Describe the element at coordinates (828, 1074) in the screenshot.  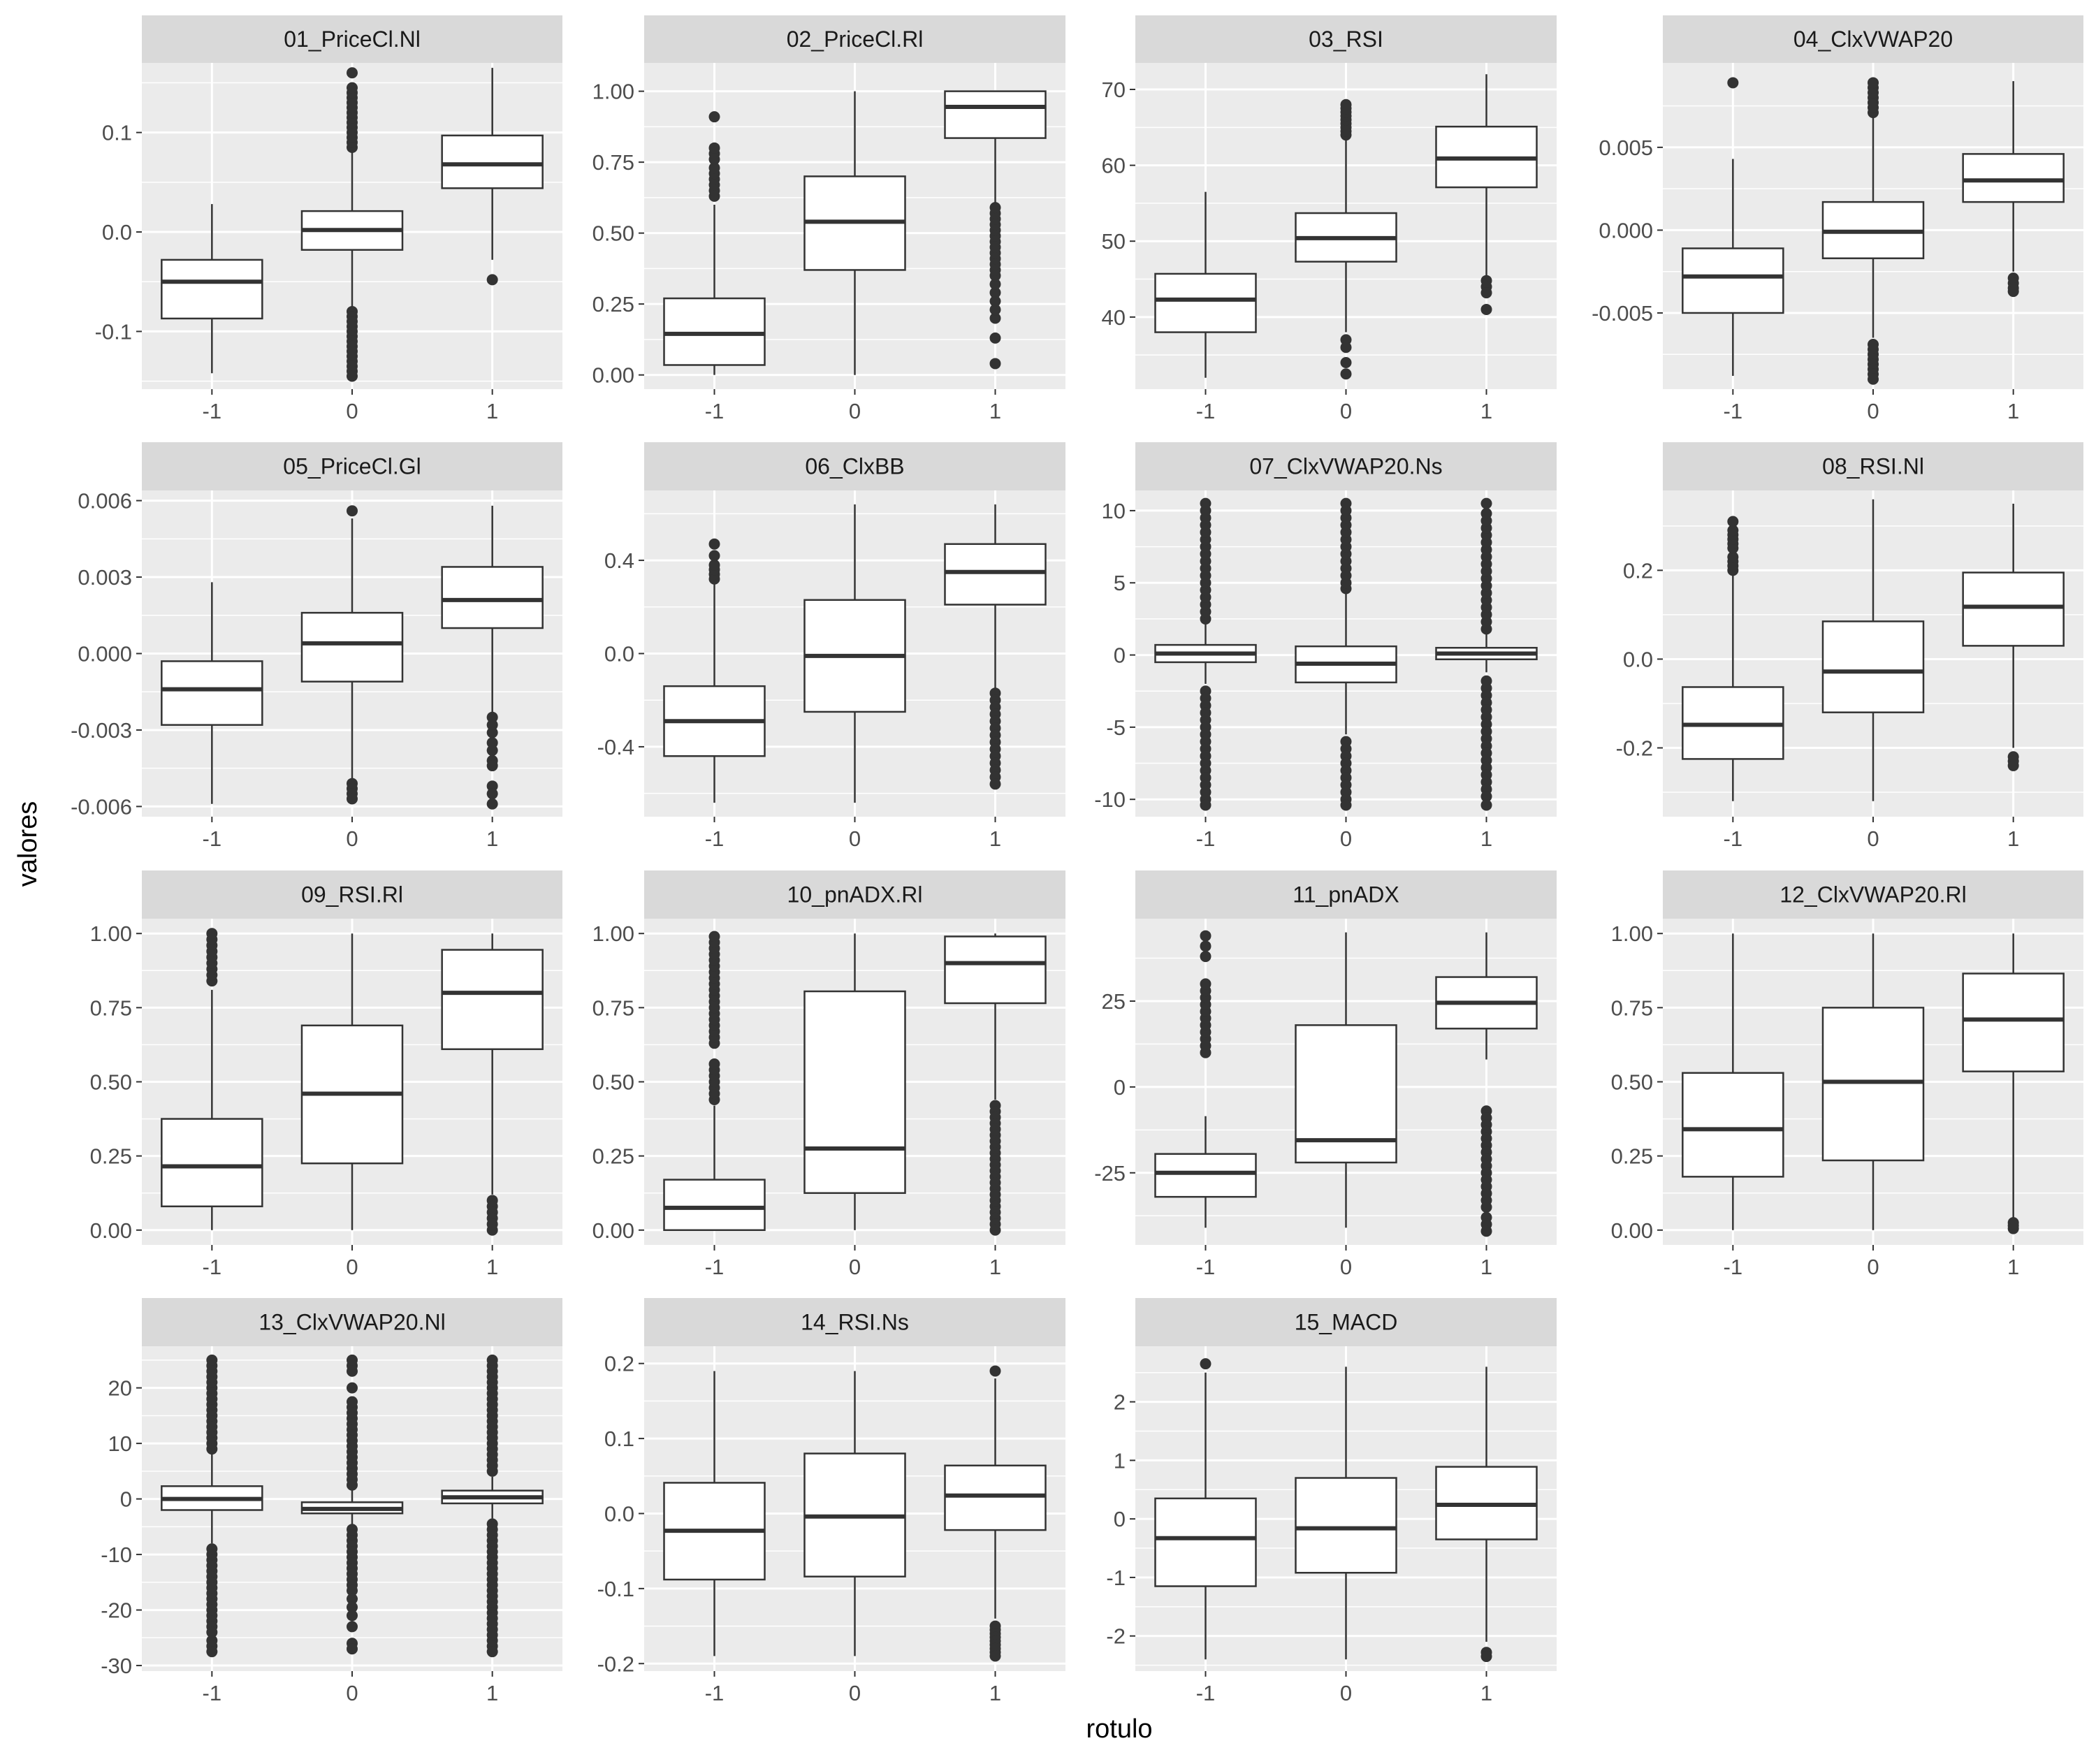
I see `facet-panel-10: 10_pnADX.Rl 0.00 0.25 0.50 0.75 1.00 -1 0 1` at that location.